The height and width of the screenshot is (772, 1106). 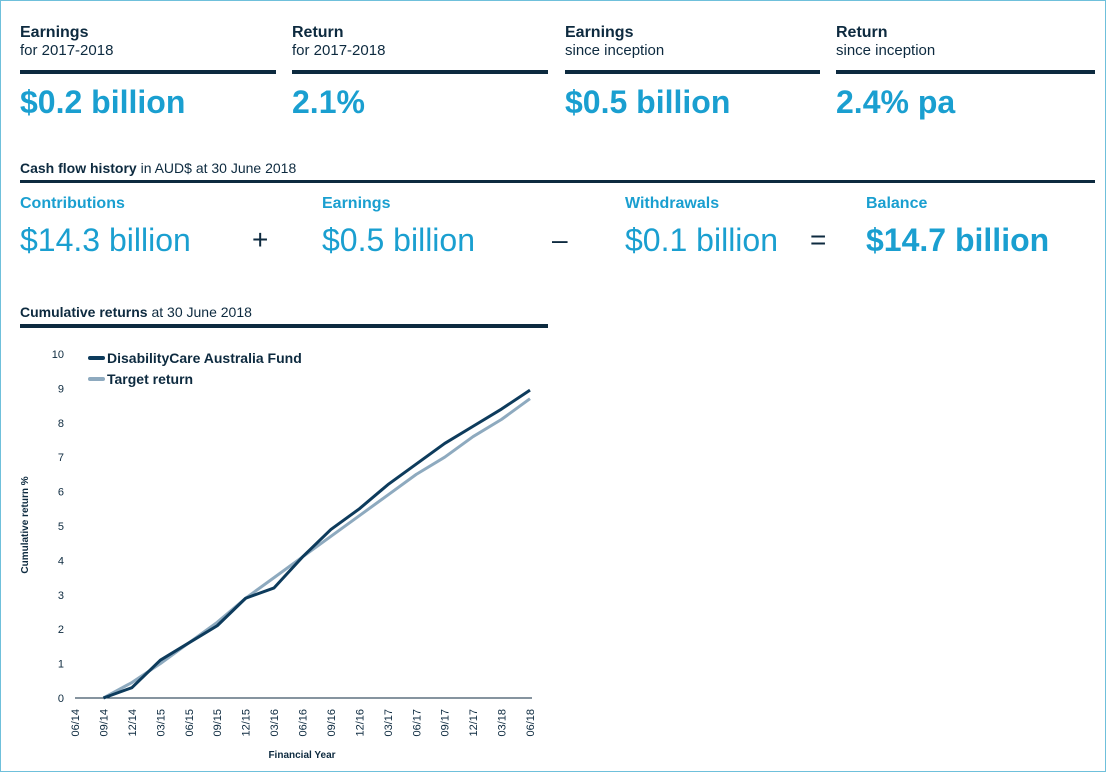 What do you see at coordinates (275, 723) in the screenshot?
I see `x-tick-label: 03/16` at bounding box center [275, 723].